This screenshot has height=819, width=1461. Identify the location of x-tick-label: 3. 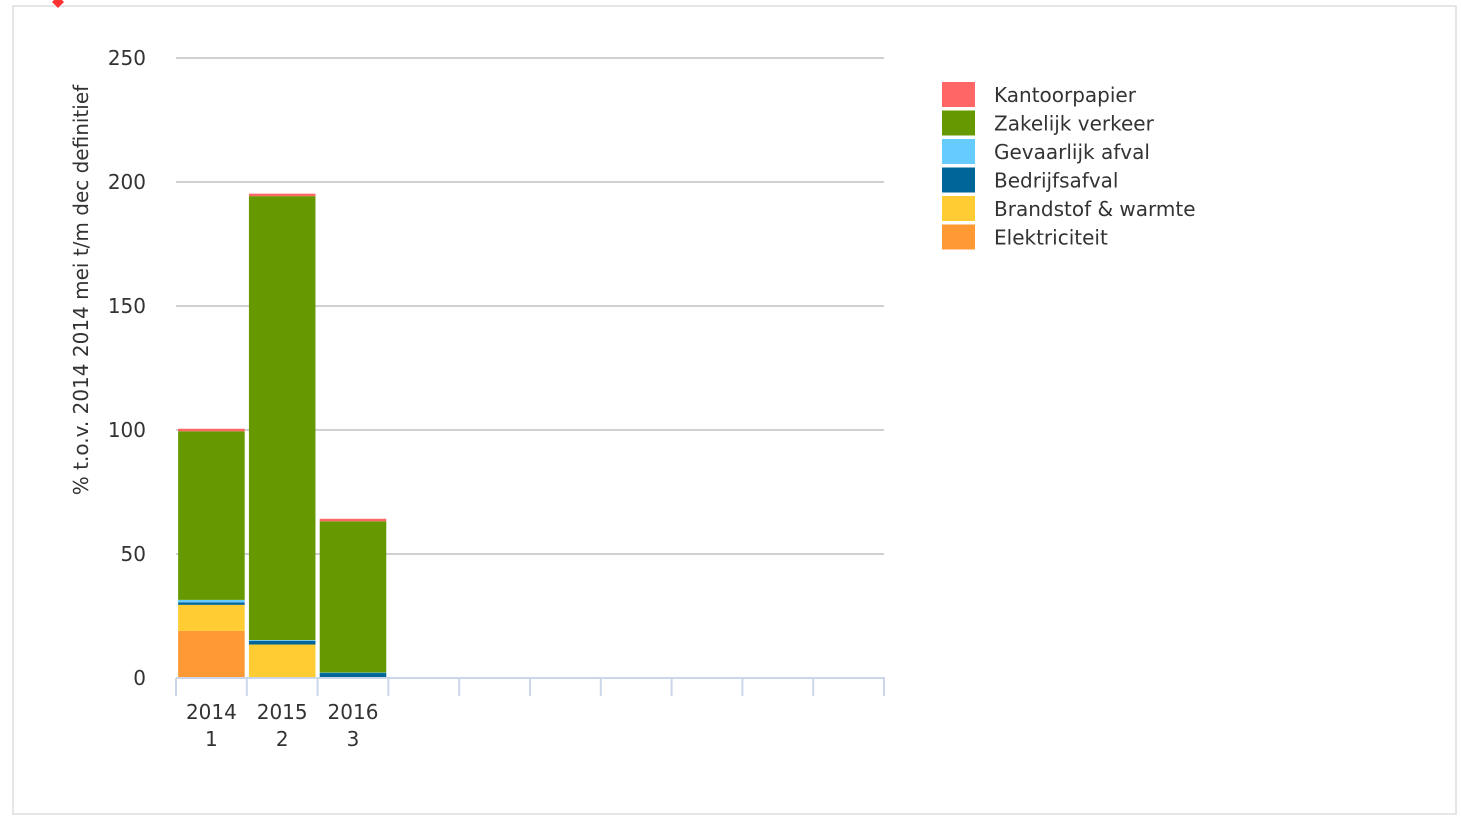
(353, 739).